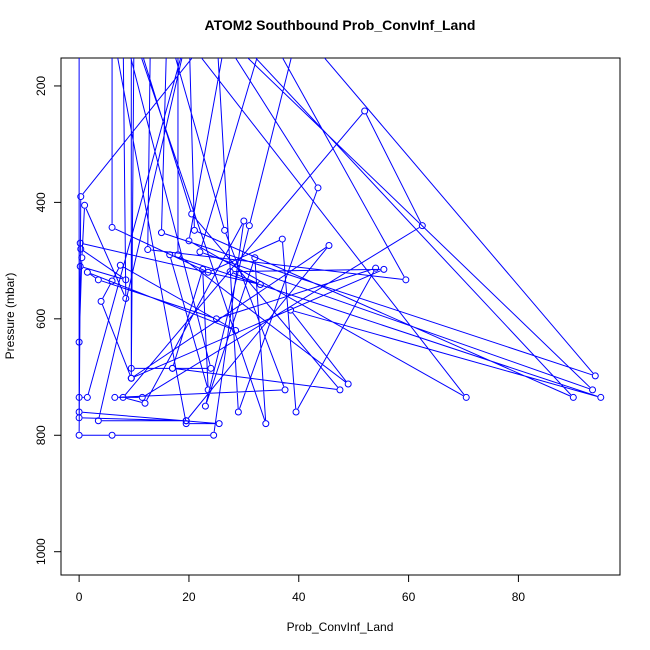 The width and height of the screenshot is (650, 650). What do you see at coordinates (299, 597) in the screenshot?
I see `x-tick-label: 40` at bounding box center [299, 597].